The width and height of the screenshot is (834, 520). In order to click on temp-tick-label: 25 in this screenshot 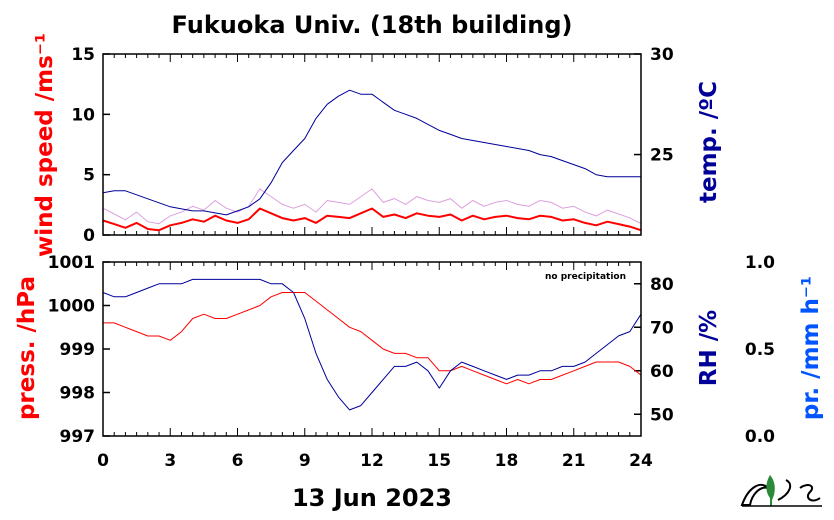, I will do `click(662, 156)`.